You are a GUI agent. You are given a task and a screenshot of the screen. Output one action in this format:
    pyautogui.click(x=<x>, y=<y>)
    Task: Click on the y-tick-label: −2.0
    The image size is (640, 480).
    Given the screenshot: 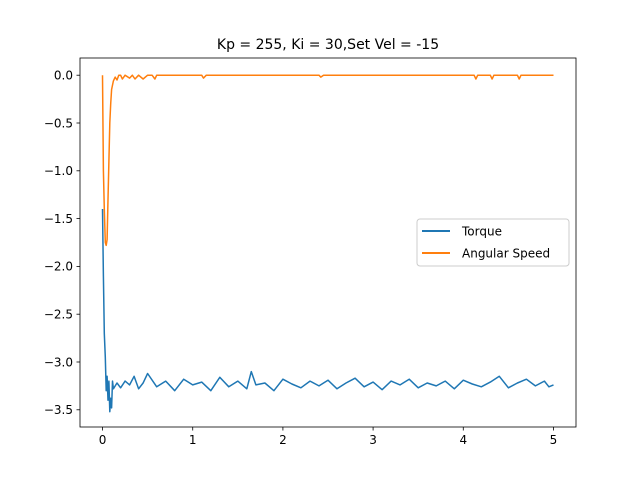 What is the action you would take?
    pyautogui.click(x=58, y=267)
    